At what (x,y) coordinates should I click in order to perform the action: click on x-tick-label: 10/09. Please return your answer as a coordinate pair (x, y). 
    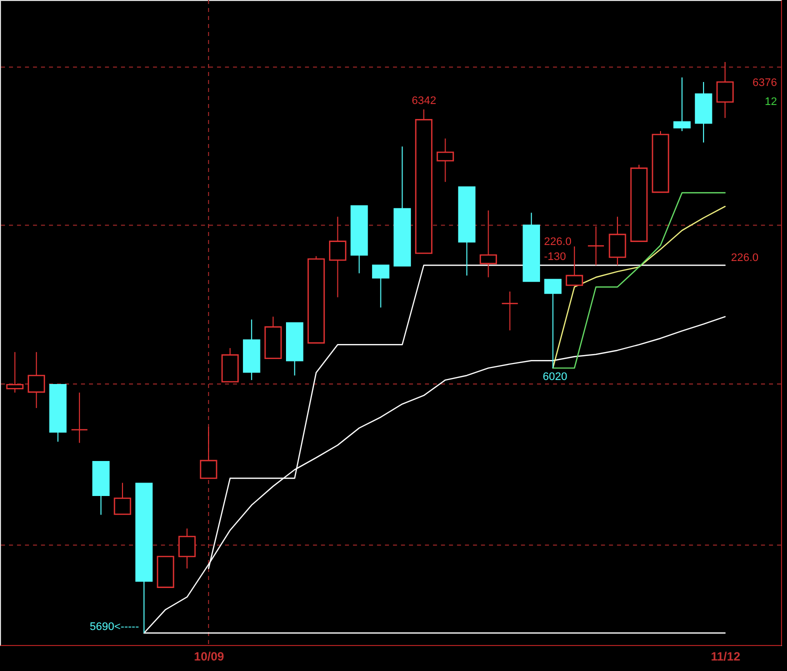
    Looking at the image, I should click on (209, 657).